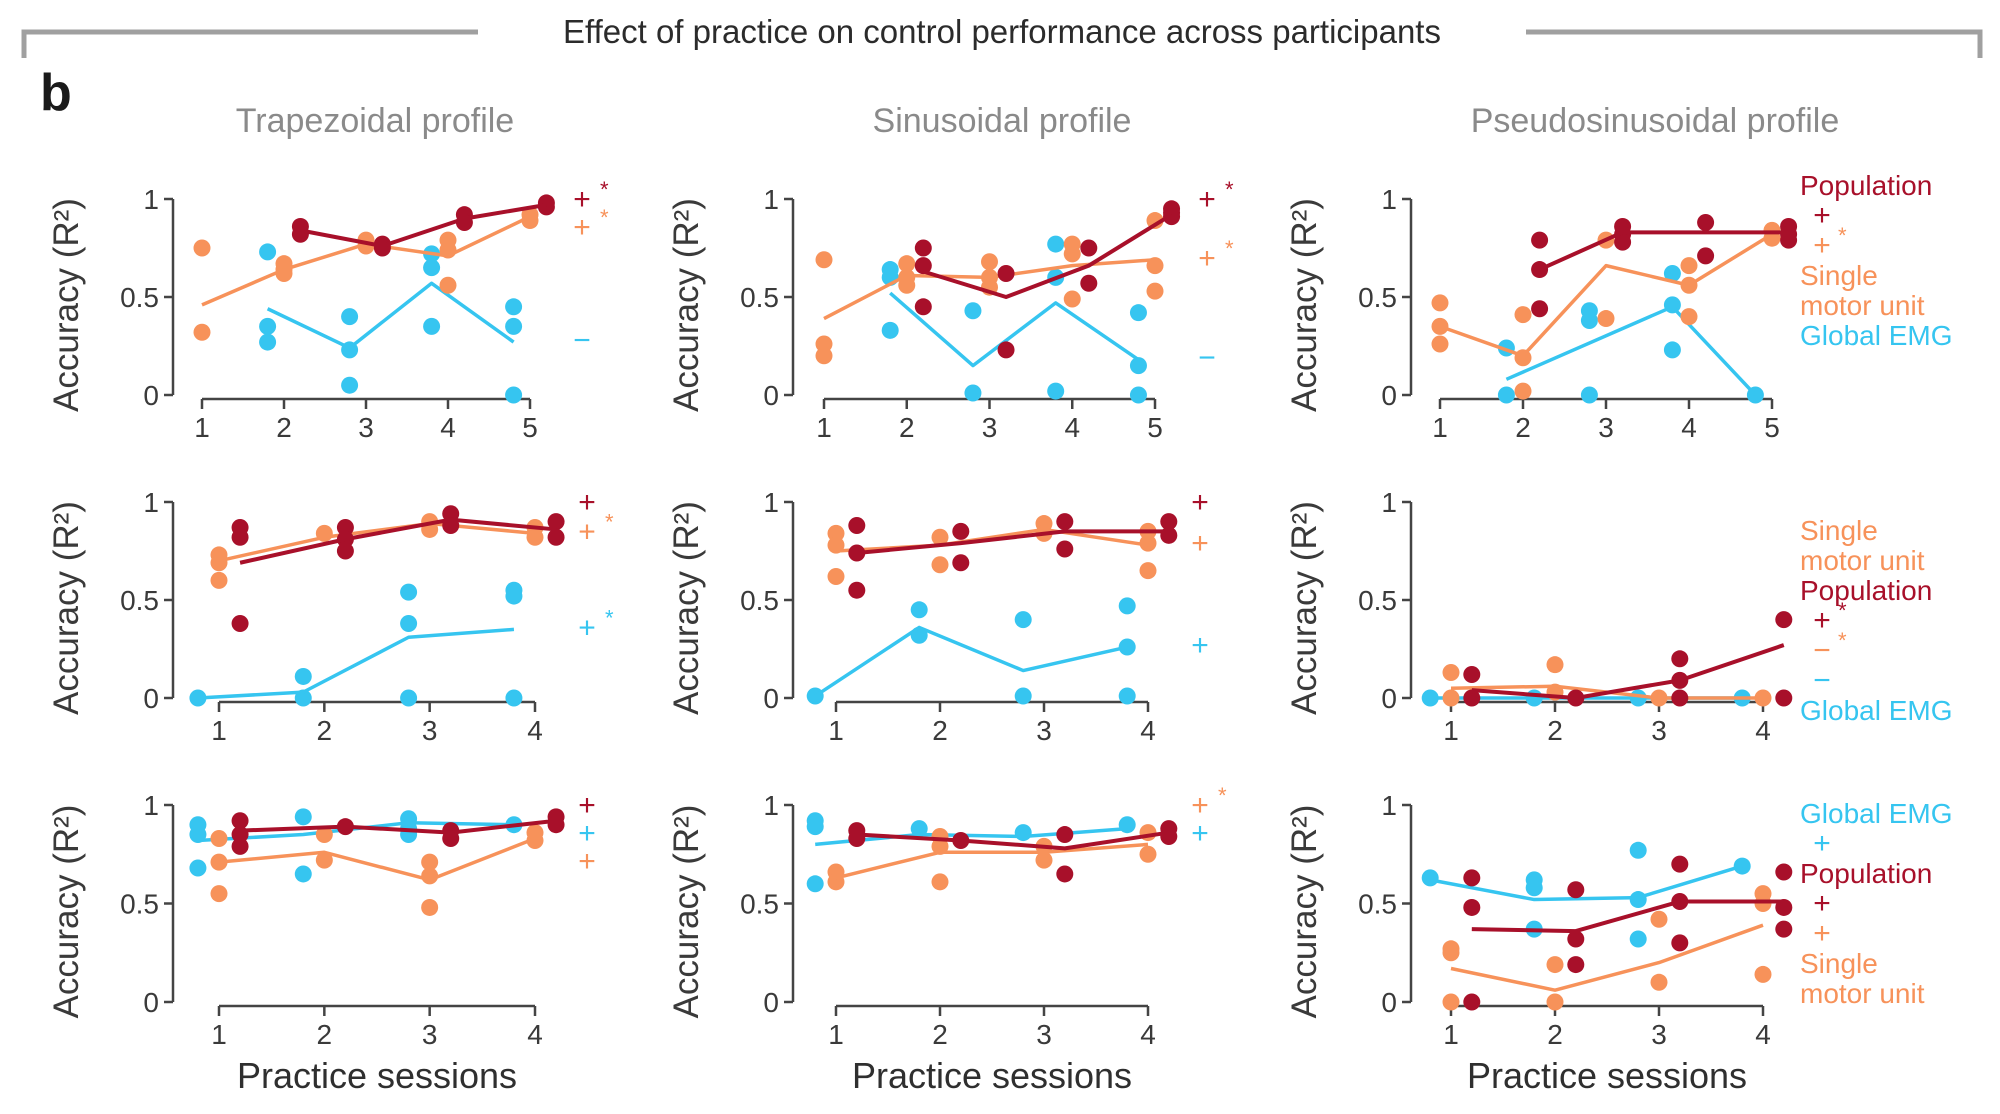 Image resolution: width=2000 pixels, height=1114 pixels. Describe the element at coordinates (1842, 640) in the screenshot. I see `legend-significance-star-single-motor-unit: *` at that location.